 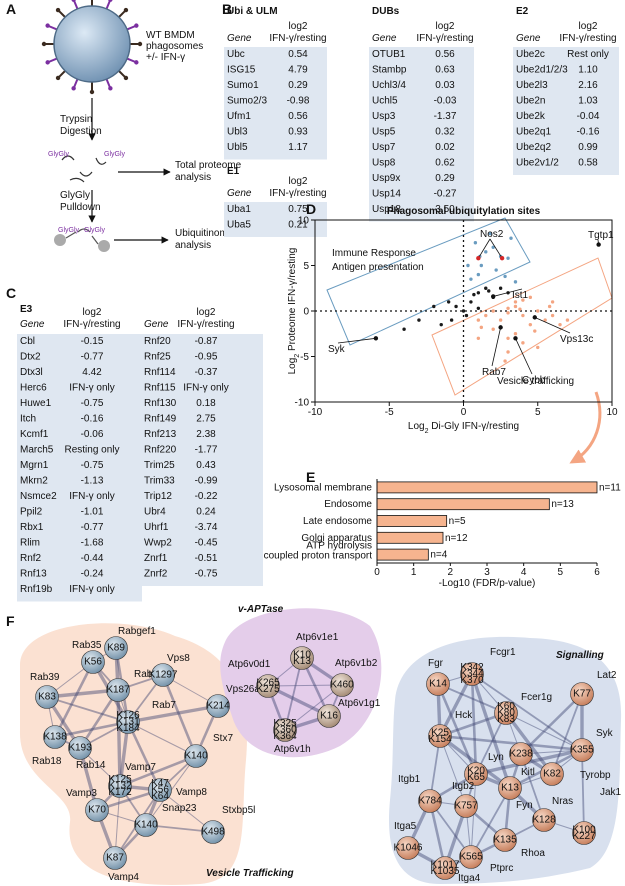 What do you see at coordinates (206, 481) in the screenshot?
I see `value-cell: -0.99` at bounding box center [206, 481].